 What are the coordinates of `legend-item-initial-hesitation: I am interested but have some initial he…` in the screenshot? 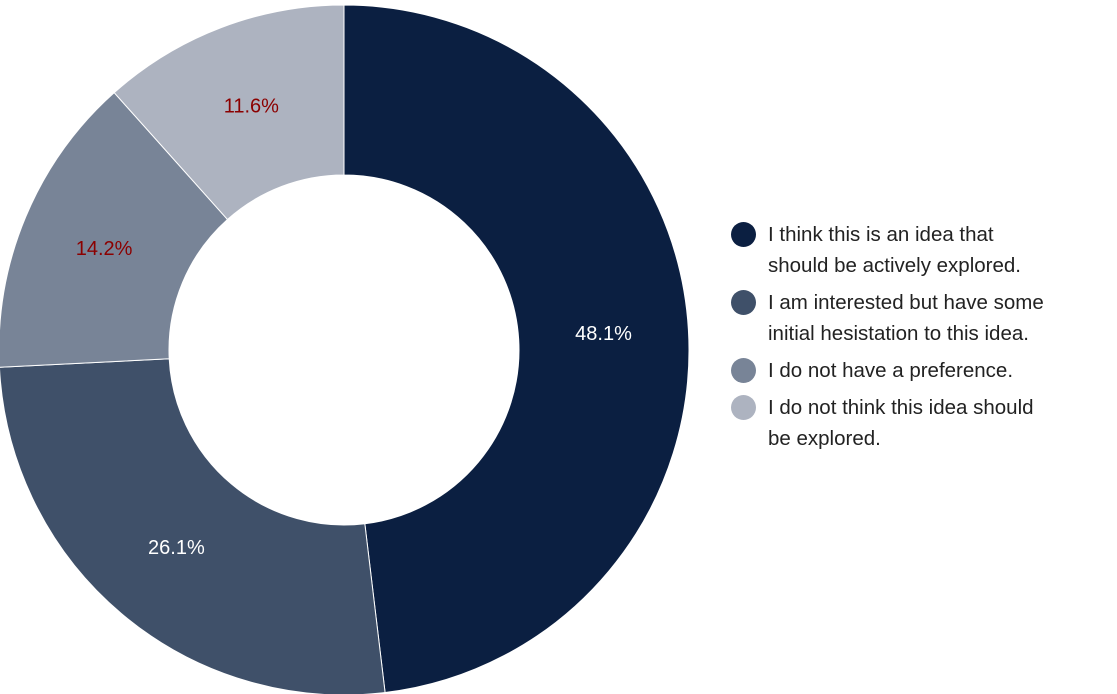 It's located at (924, 318).